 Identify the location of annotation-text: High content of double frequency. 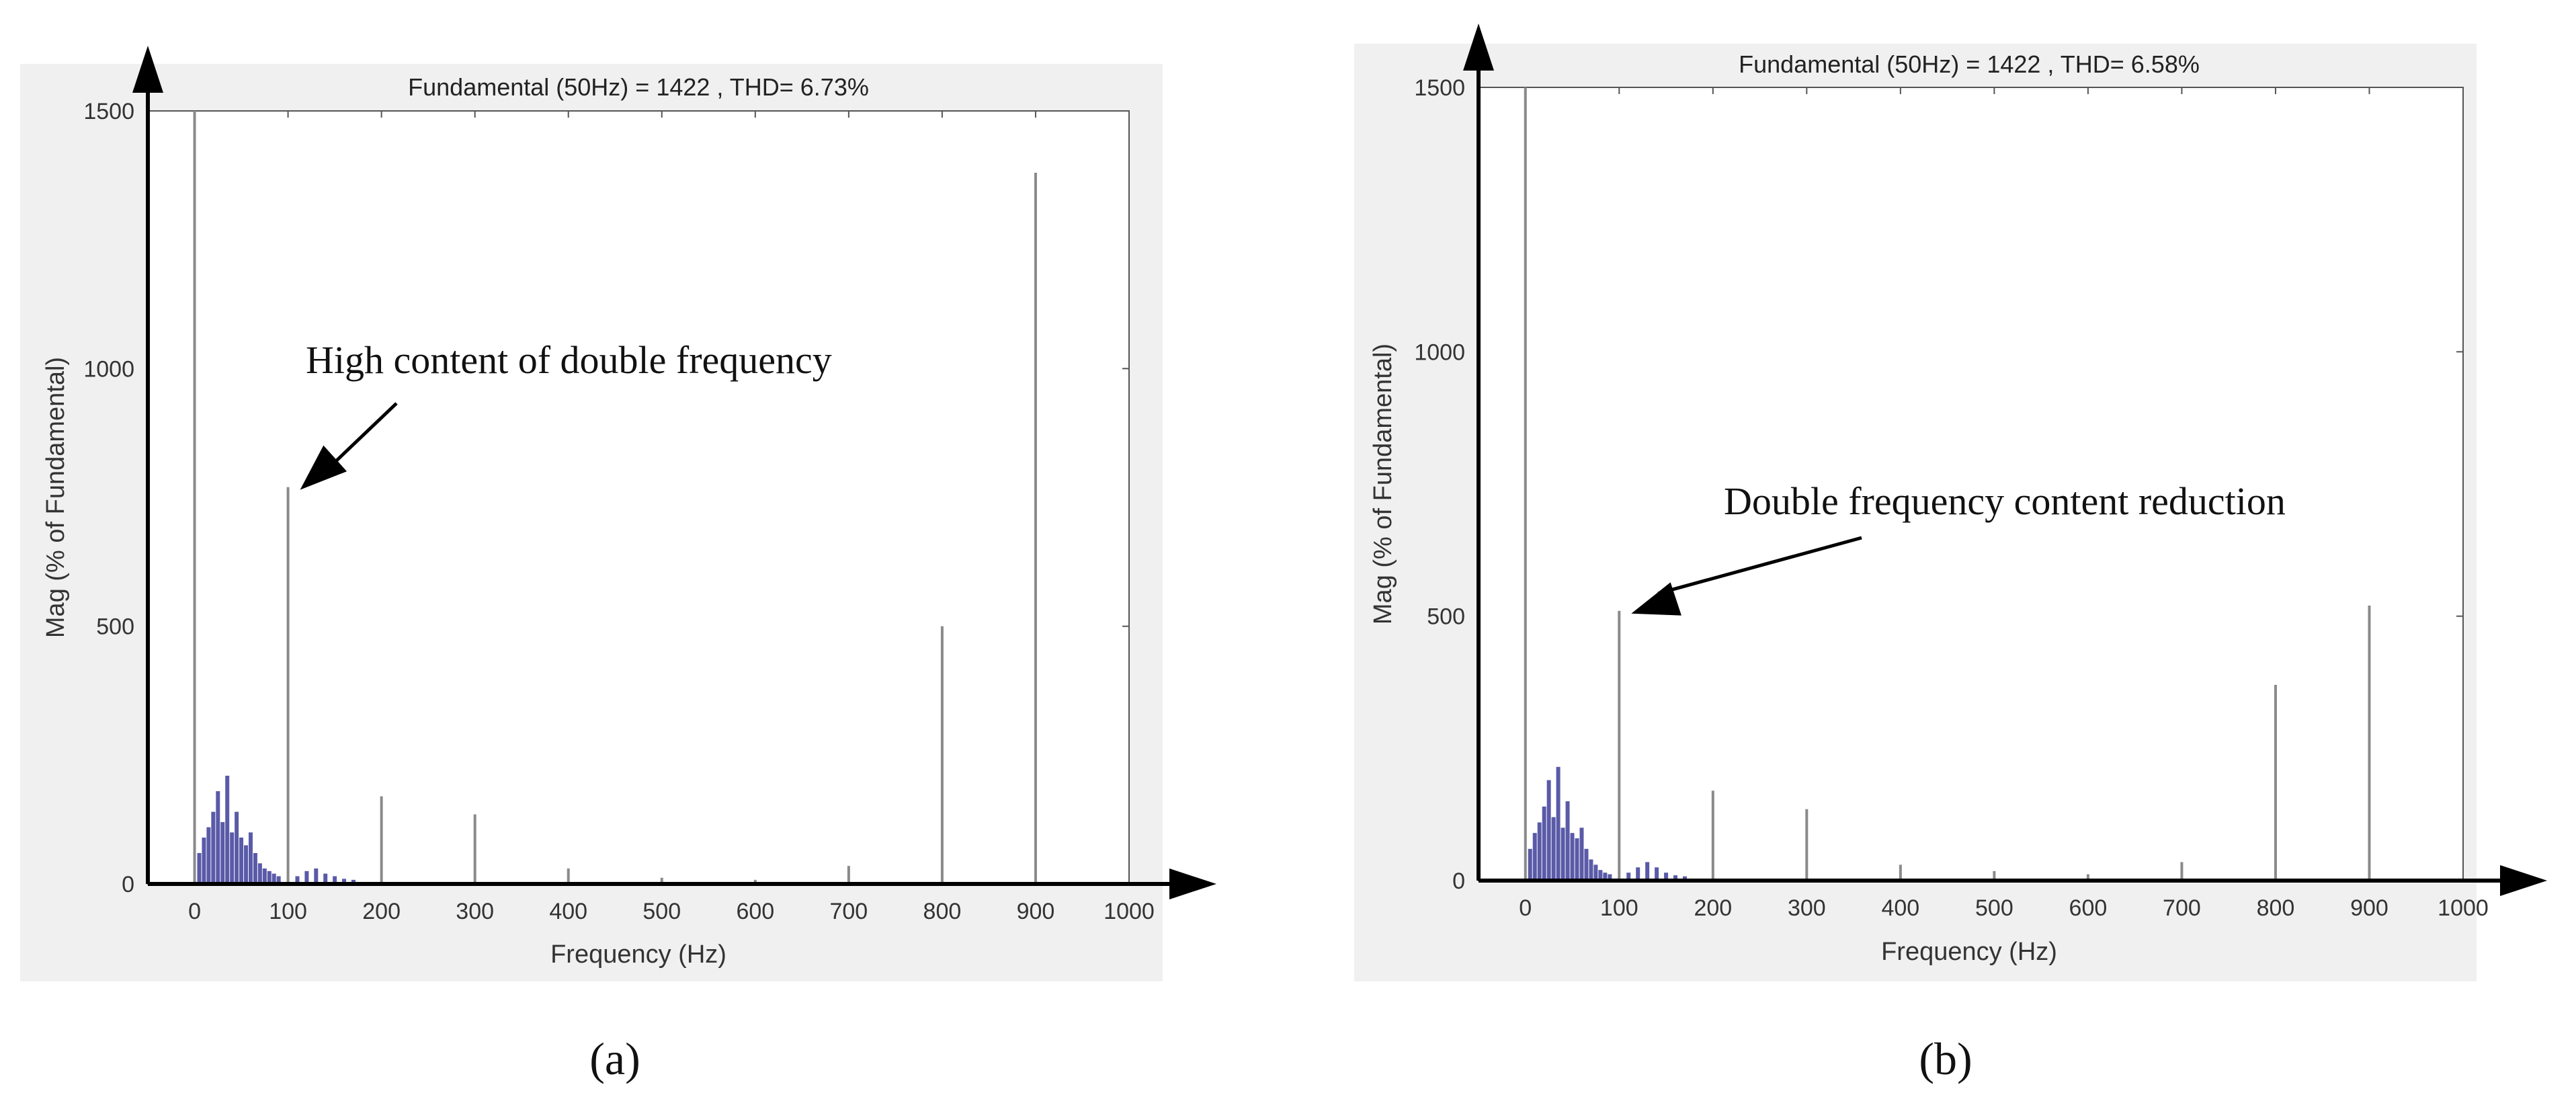
(569, 360).